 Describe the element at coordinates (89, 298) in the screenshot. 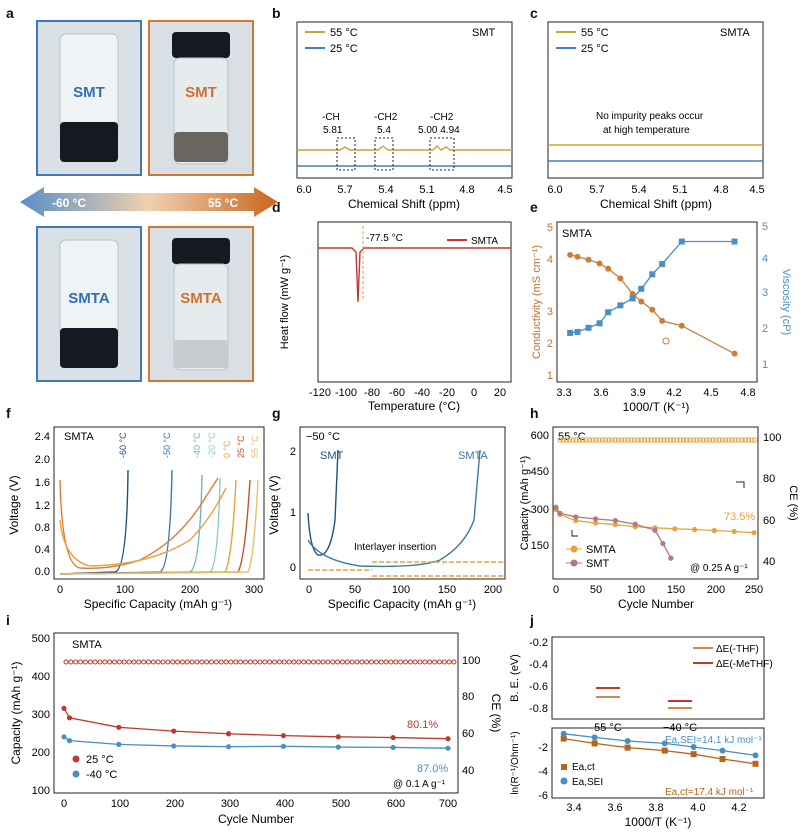

I see `vial-label-3: SMTA` at that location.